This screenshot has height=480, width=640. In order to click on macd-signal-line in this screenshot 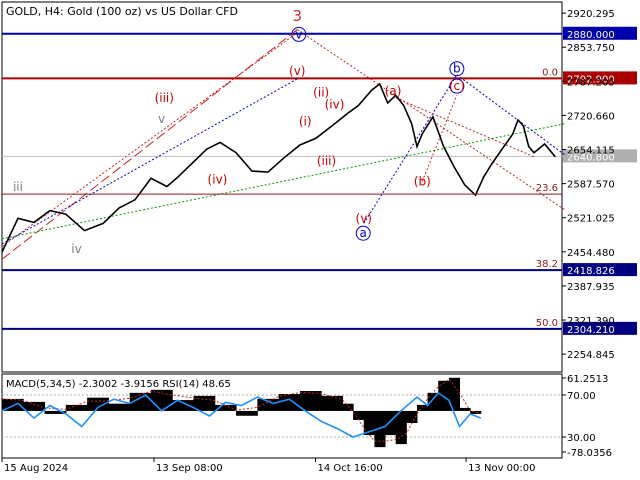, I will do `click(241, 410)`.